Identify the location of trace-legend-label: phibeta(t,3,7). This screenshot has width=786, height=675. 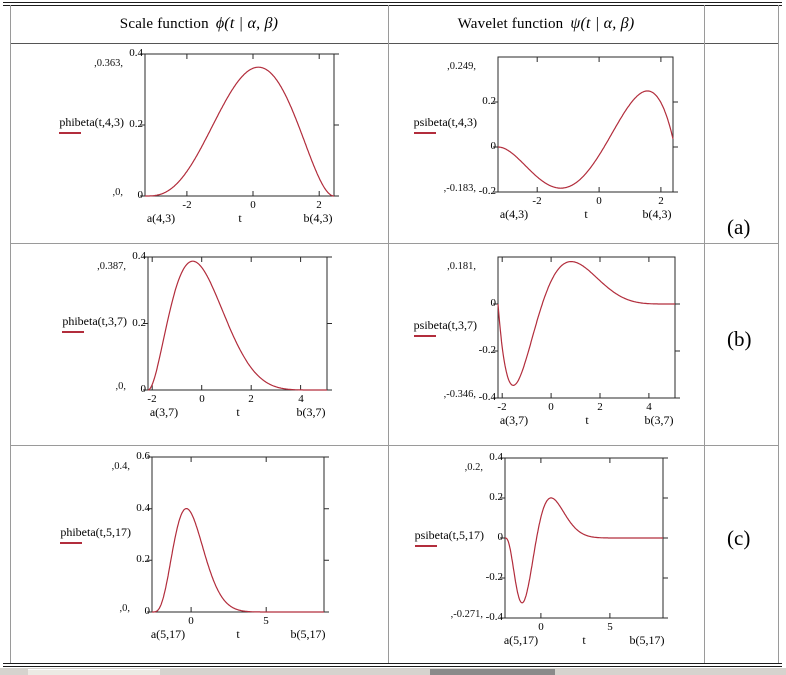
(94, 321).